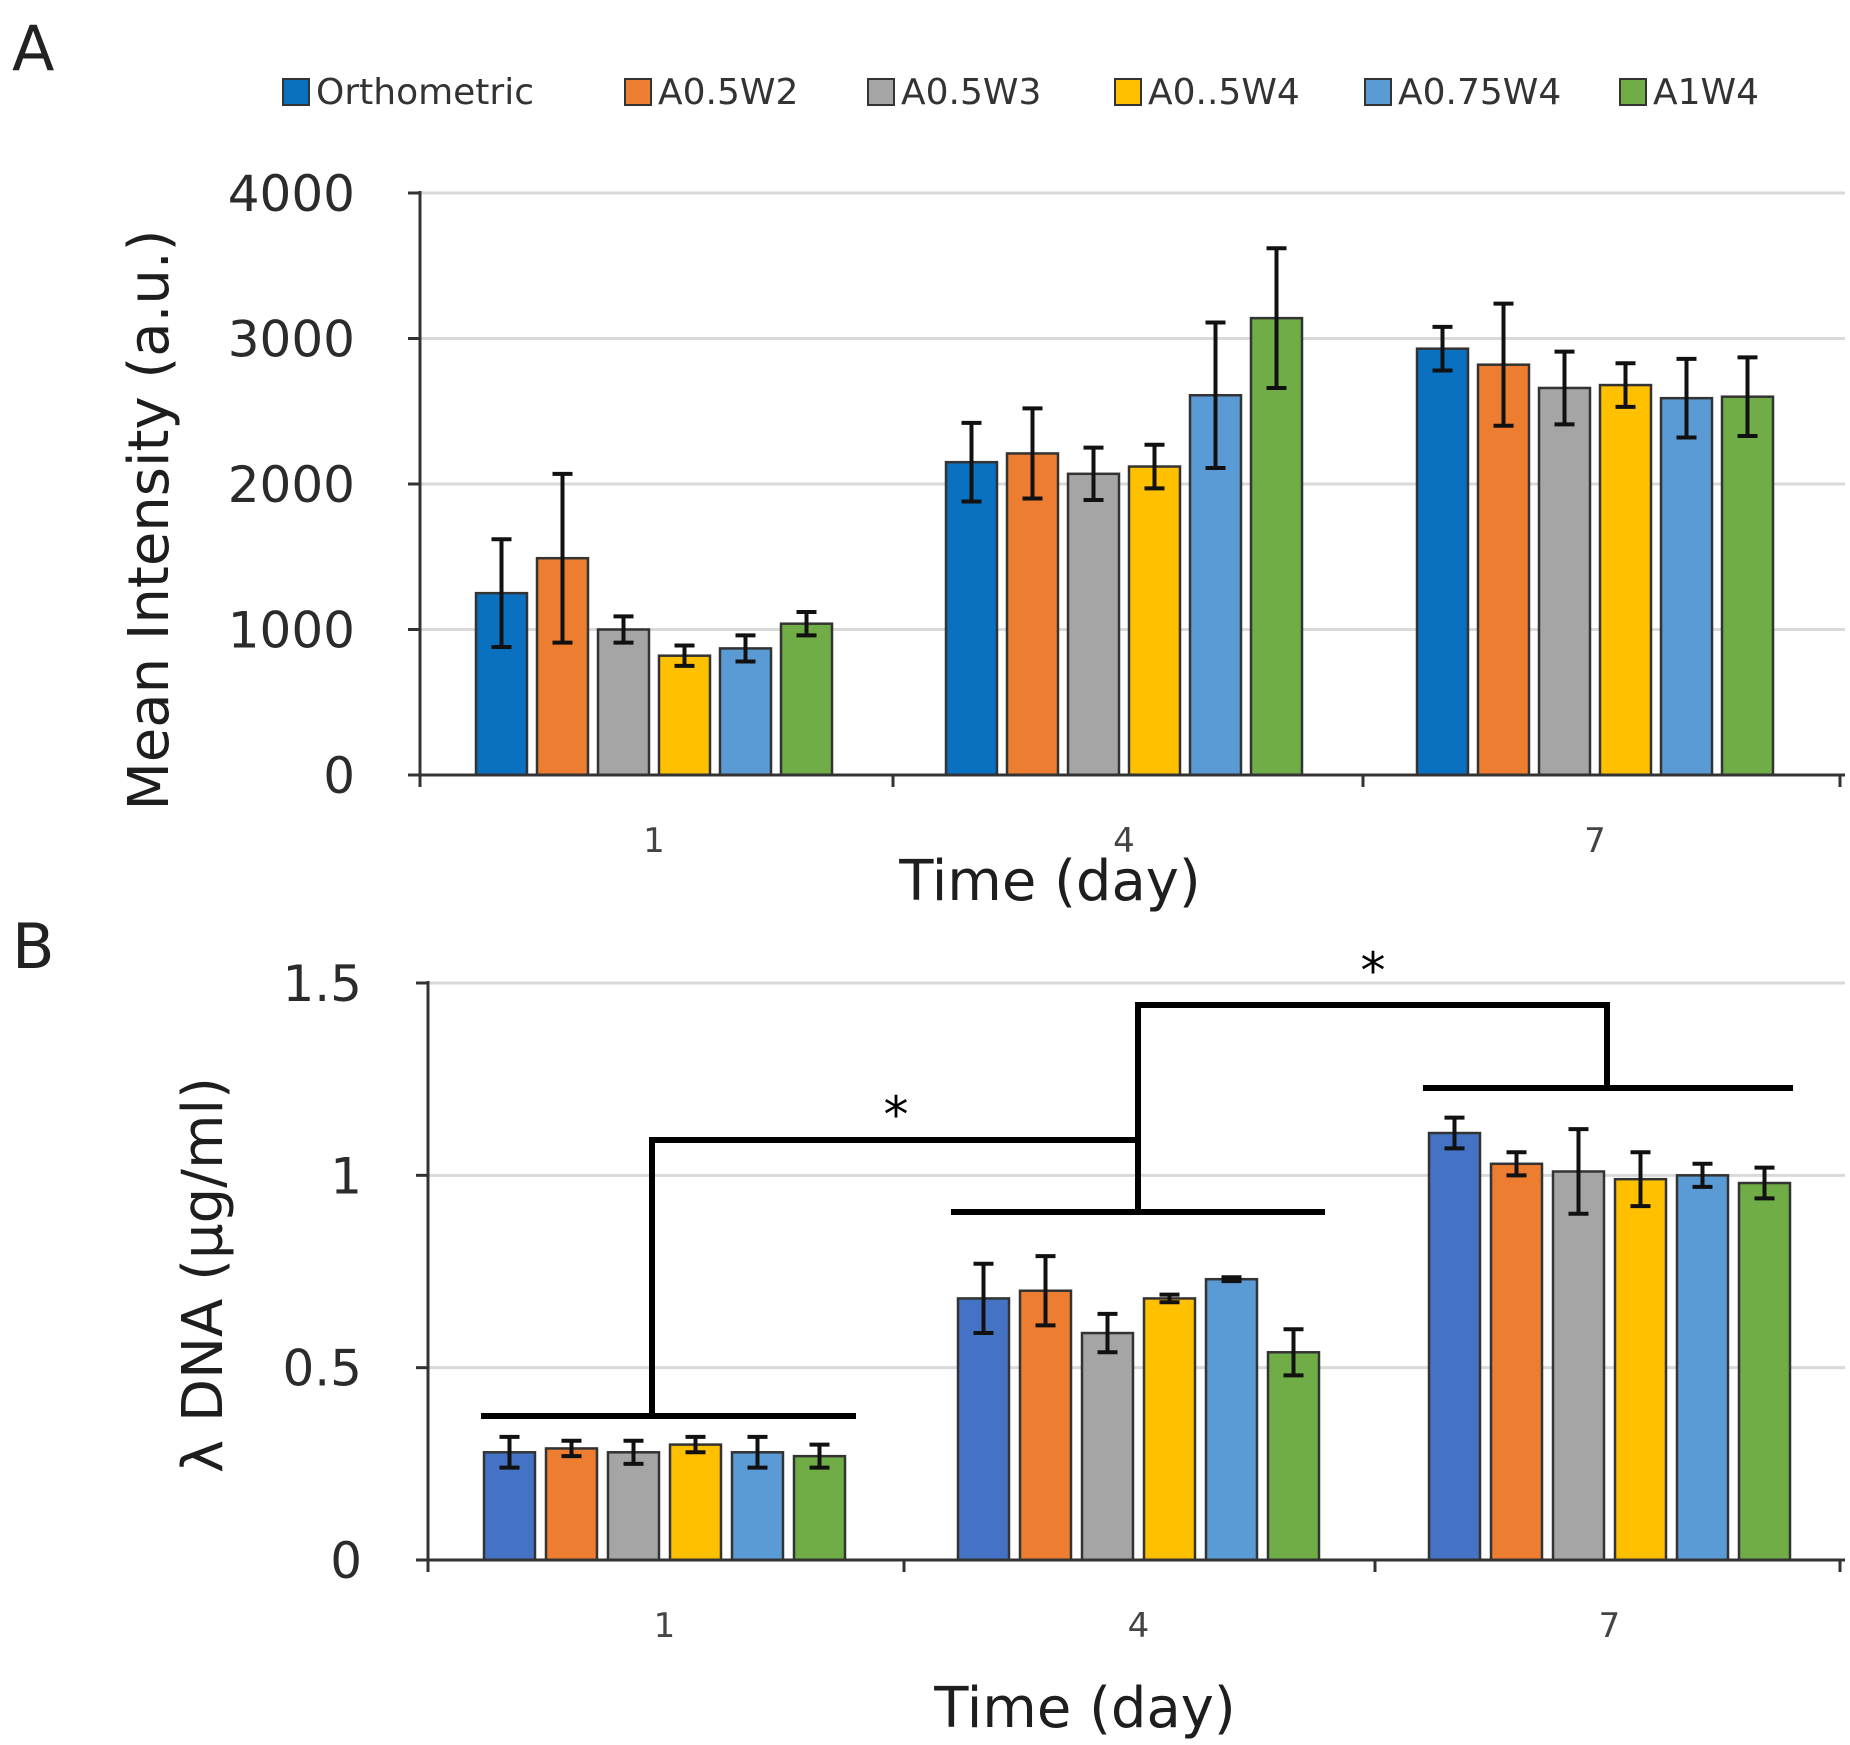 This screenshot has height=1745, width=1850. Describe the element at coordinates (203, 1275) in the screenshot. I see `chart-b-y-axis-title: λ DNA (µg/ml)` at that location.